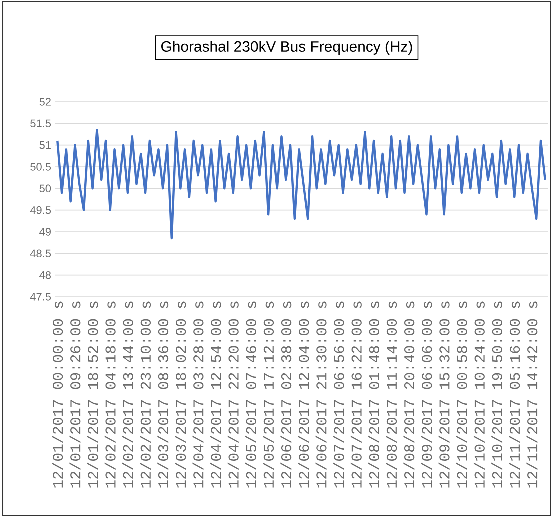  I want to click on y-tick-label: 51.5, so click(41, 124).